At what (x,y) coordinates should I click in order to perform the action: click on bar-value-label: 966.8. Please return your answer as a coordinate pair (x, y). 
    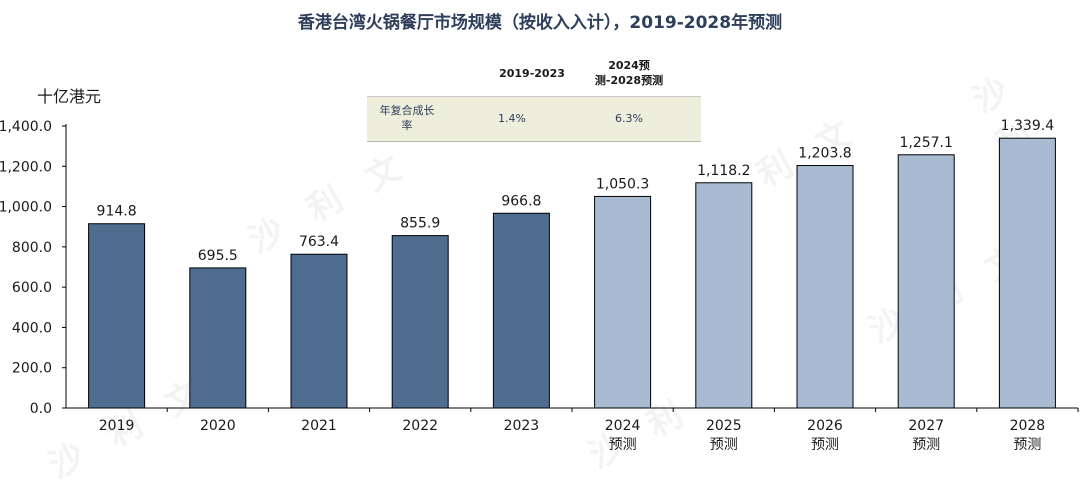
    Looking at the image, I should click on (521, 201).